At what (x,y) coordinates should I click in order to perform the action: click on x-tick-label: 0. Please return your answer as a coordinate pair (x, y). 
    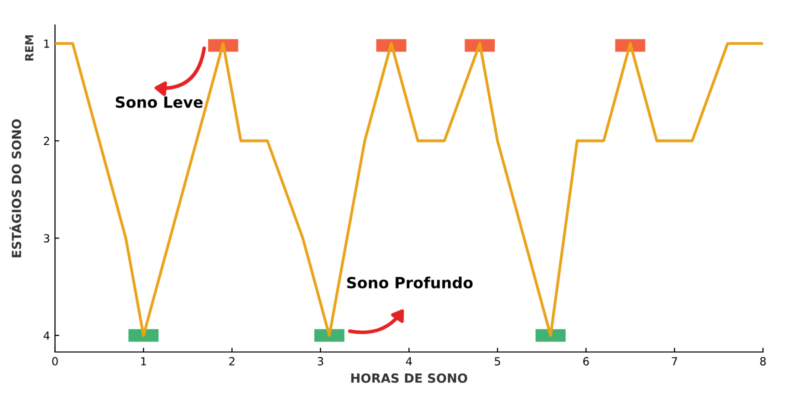
    Looking at the image, I should click on (55, 361).